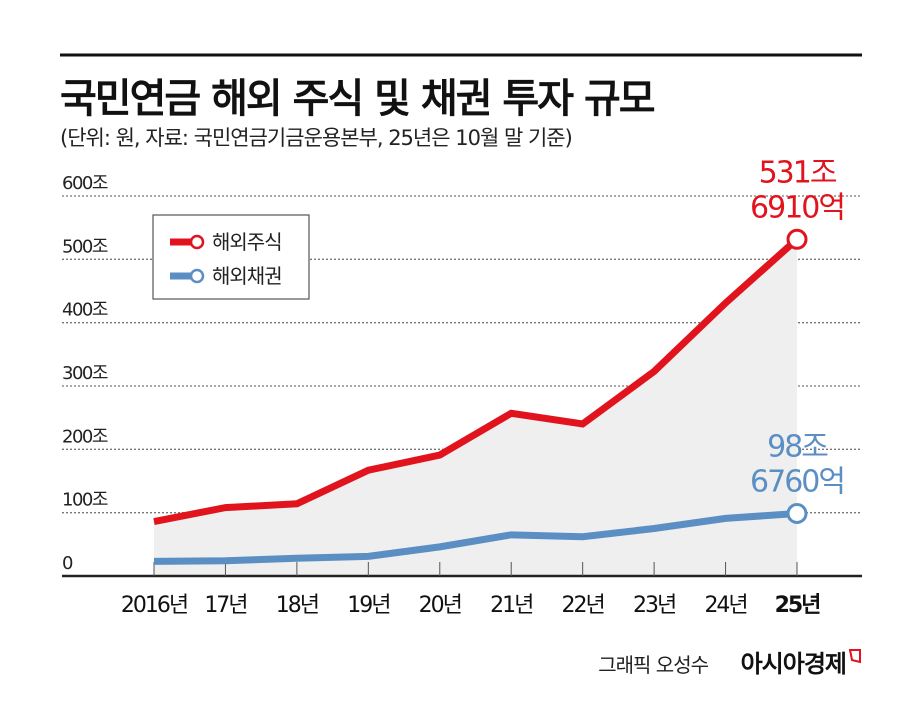  What do you see at coordinates (462, 590) in the screenshot?
I see `x-axis: 2016년 17년 18년 19년 20년 21년 22년 23년 24년 25년` at bounding box center [462, 590].